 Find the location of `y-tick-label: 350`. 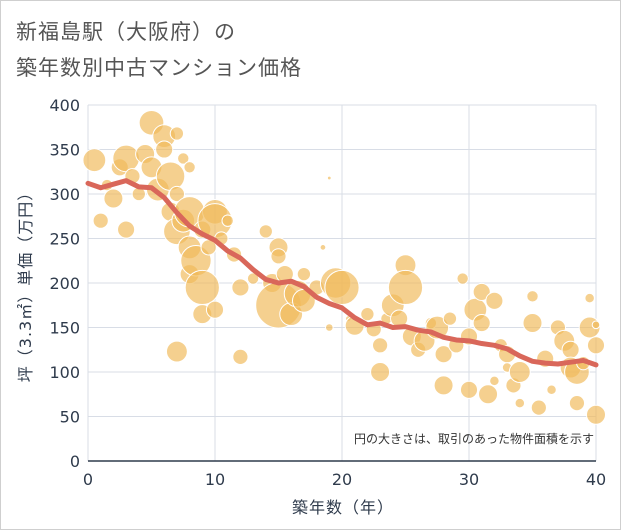

y-tick-label: 350 is located at coordinates (64, 150).